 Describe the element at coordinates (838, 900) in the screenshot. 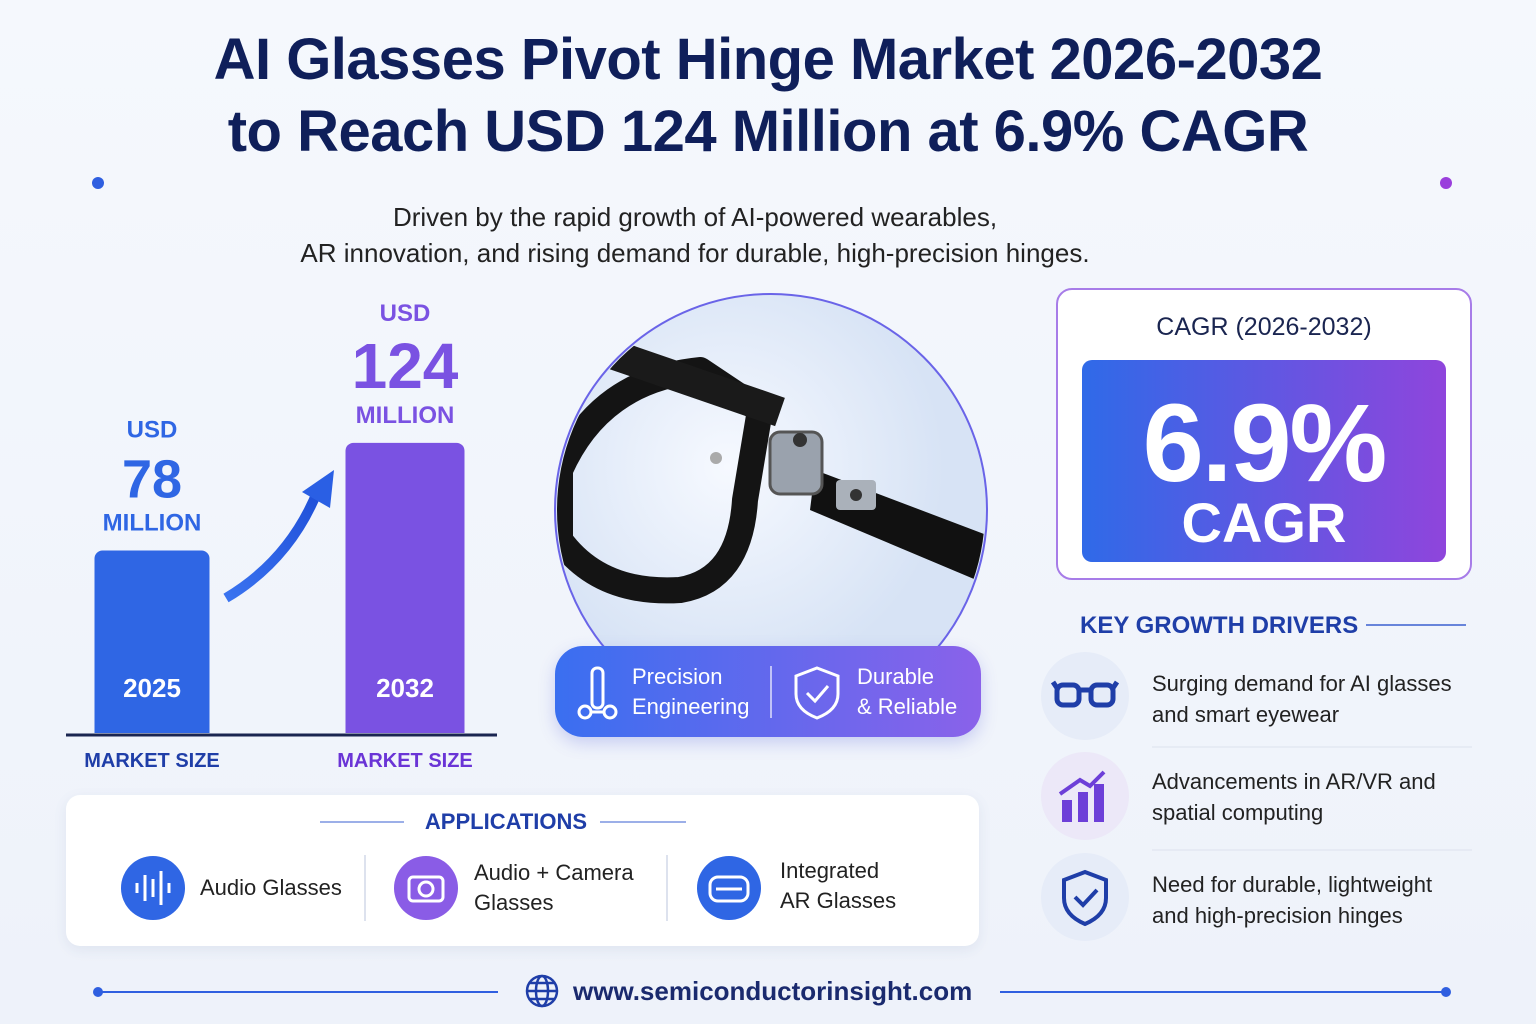

I see `app-text: AR Glasses` at that location.